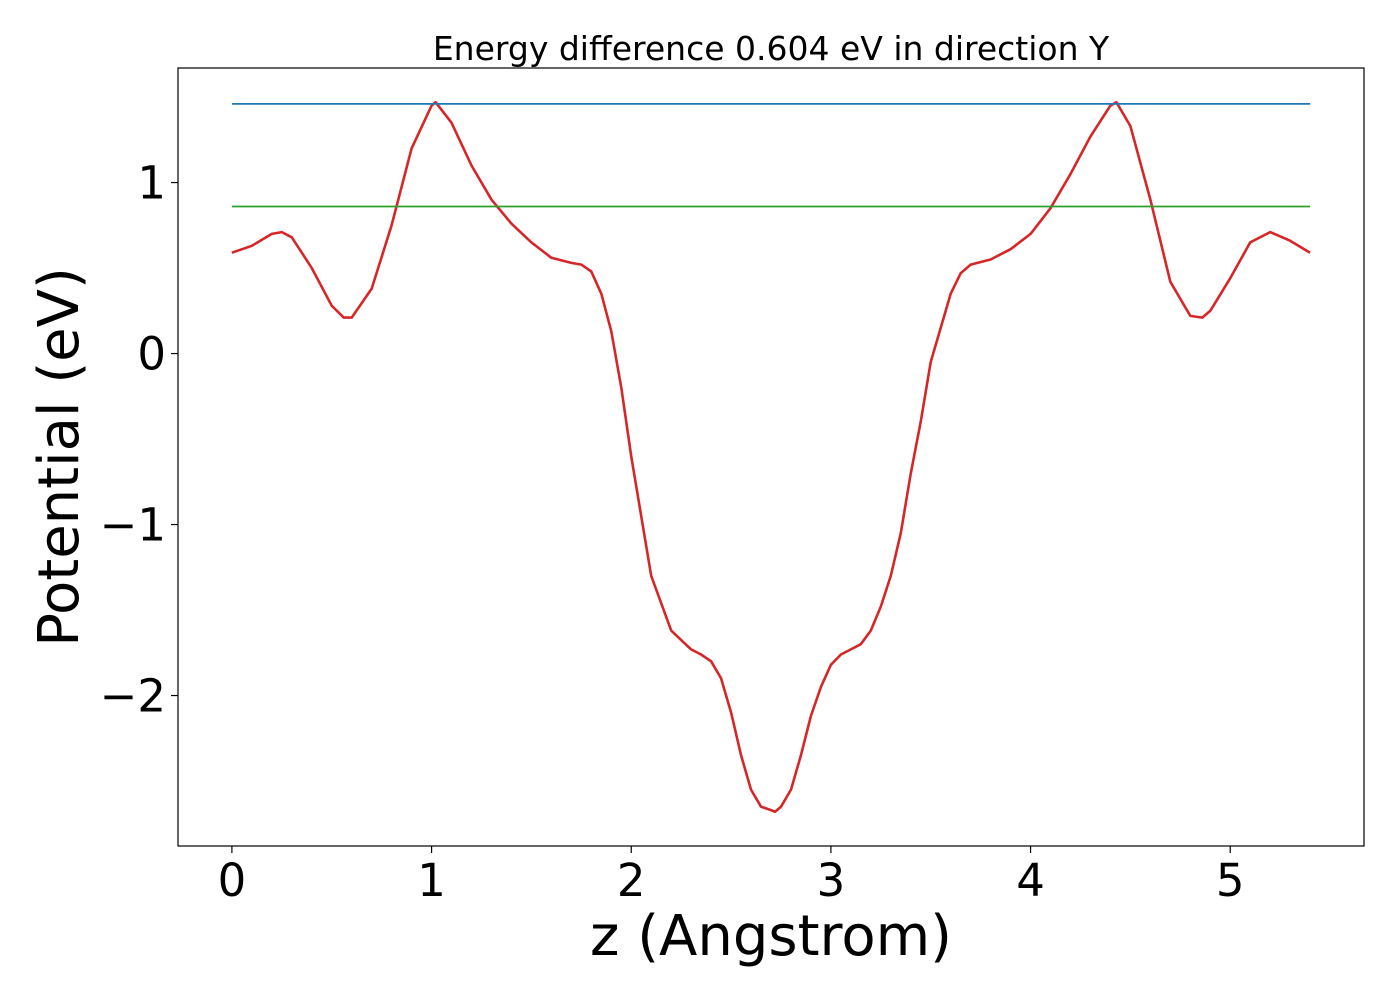  What do you see at coordinates (151, 183) in the screenshot?
I see `y-tick-label: 1` at bounding box center [151, 183].